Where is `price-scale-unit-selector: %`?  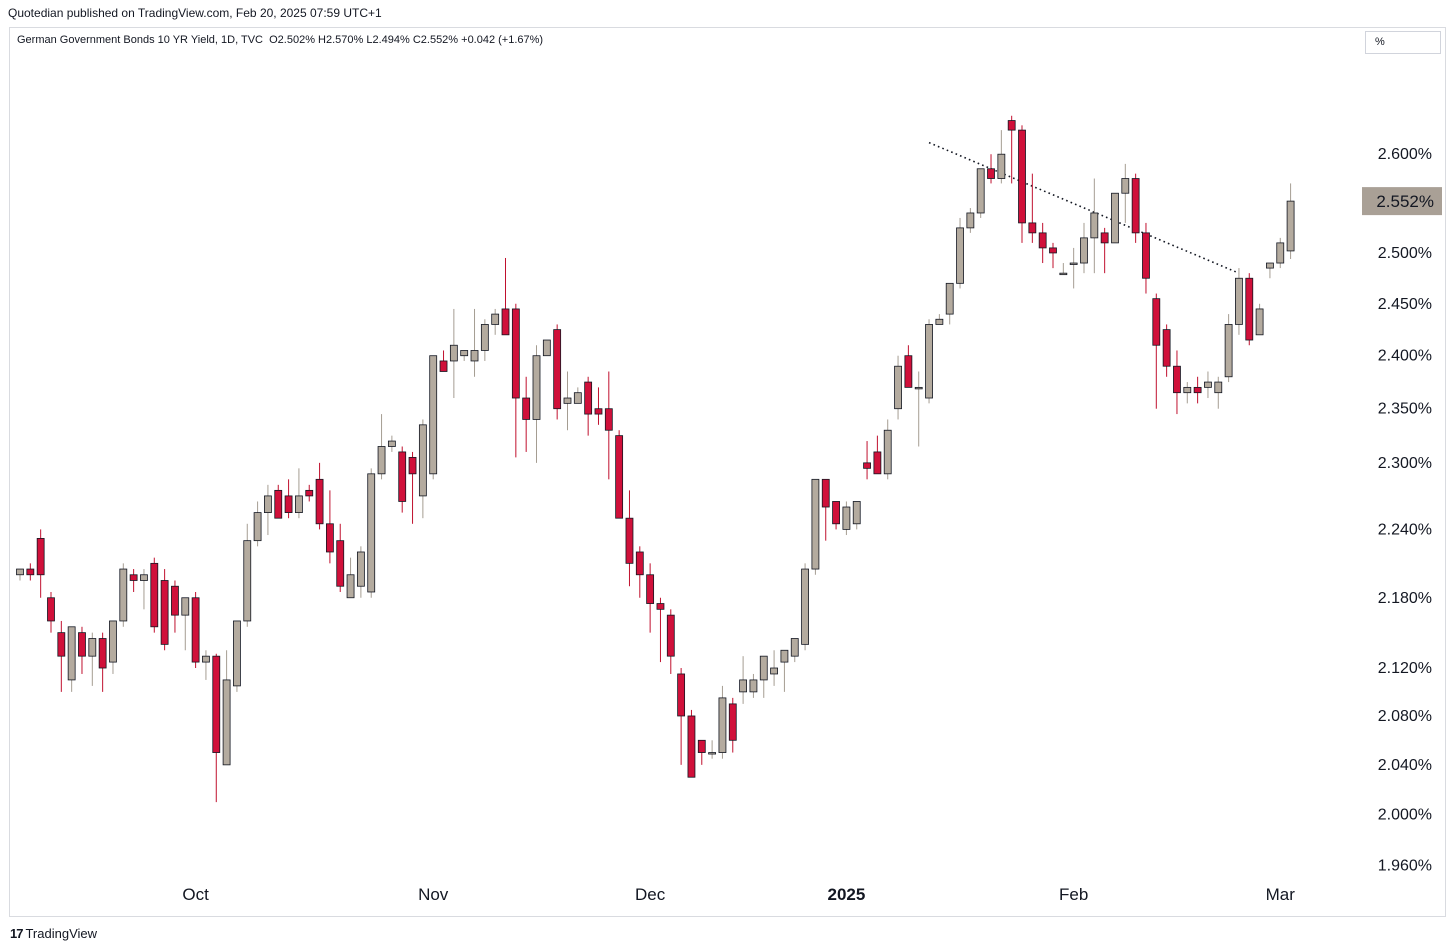 price-scale-unit-selector: % is located at coordinates (1403, 42).